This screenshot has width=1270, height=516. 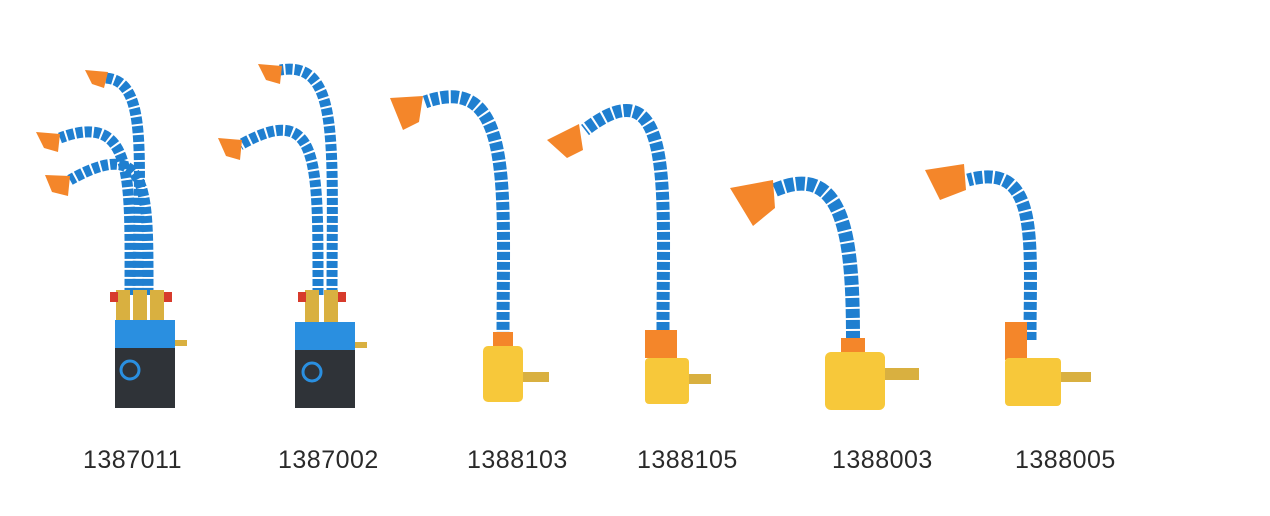 What do you see at coordinates (328, 460) in the screenshot?
I see `product-code-1387002: 1387002` at bounding box center [328, 460].